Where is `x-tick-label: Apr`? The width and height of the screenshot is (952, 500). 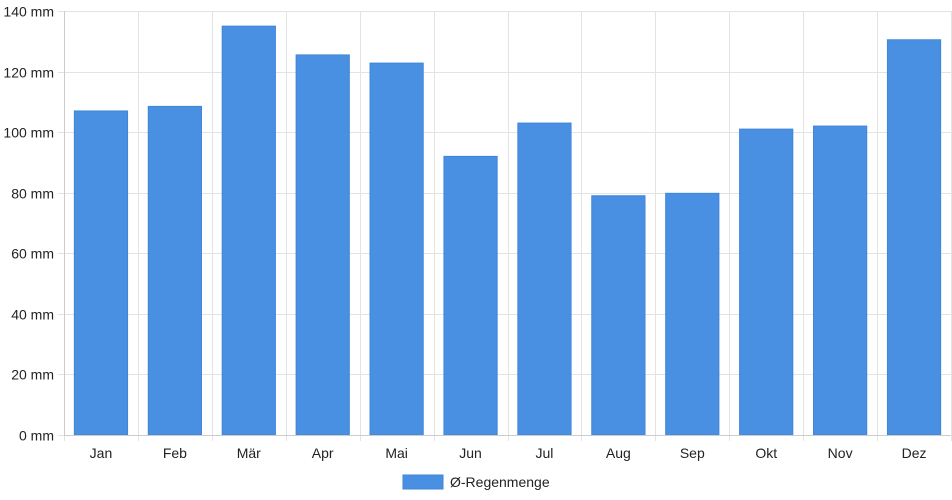 x-tick-label: Apr is located at coordinates (323, 453).